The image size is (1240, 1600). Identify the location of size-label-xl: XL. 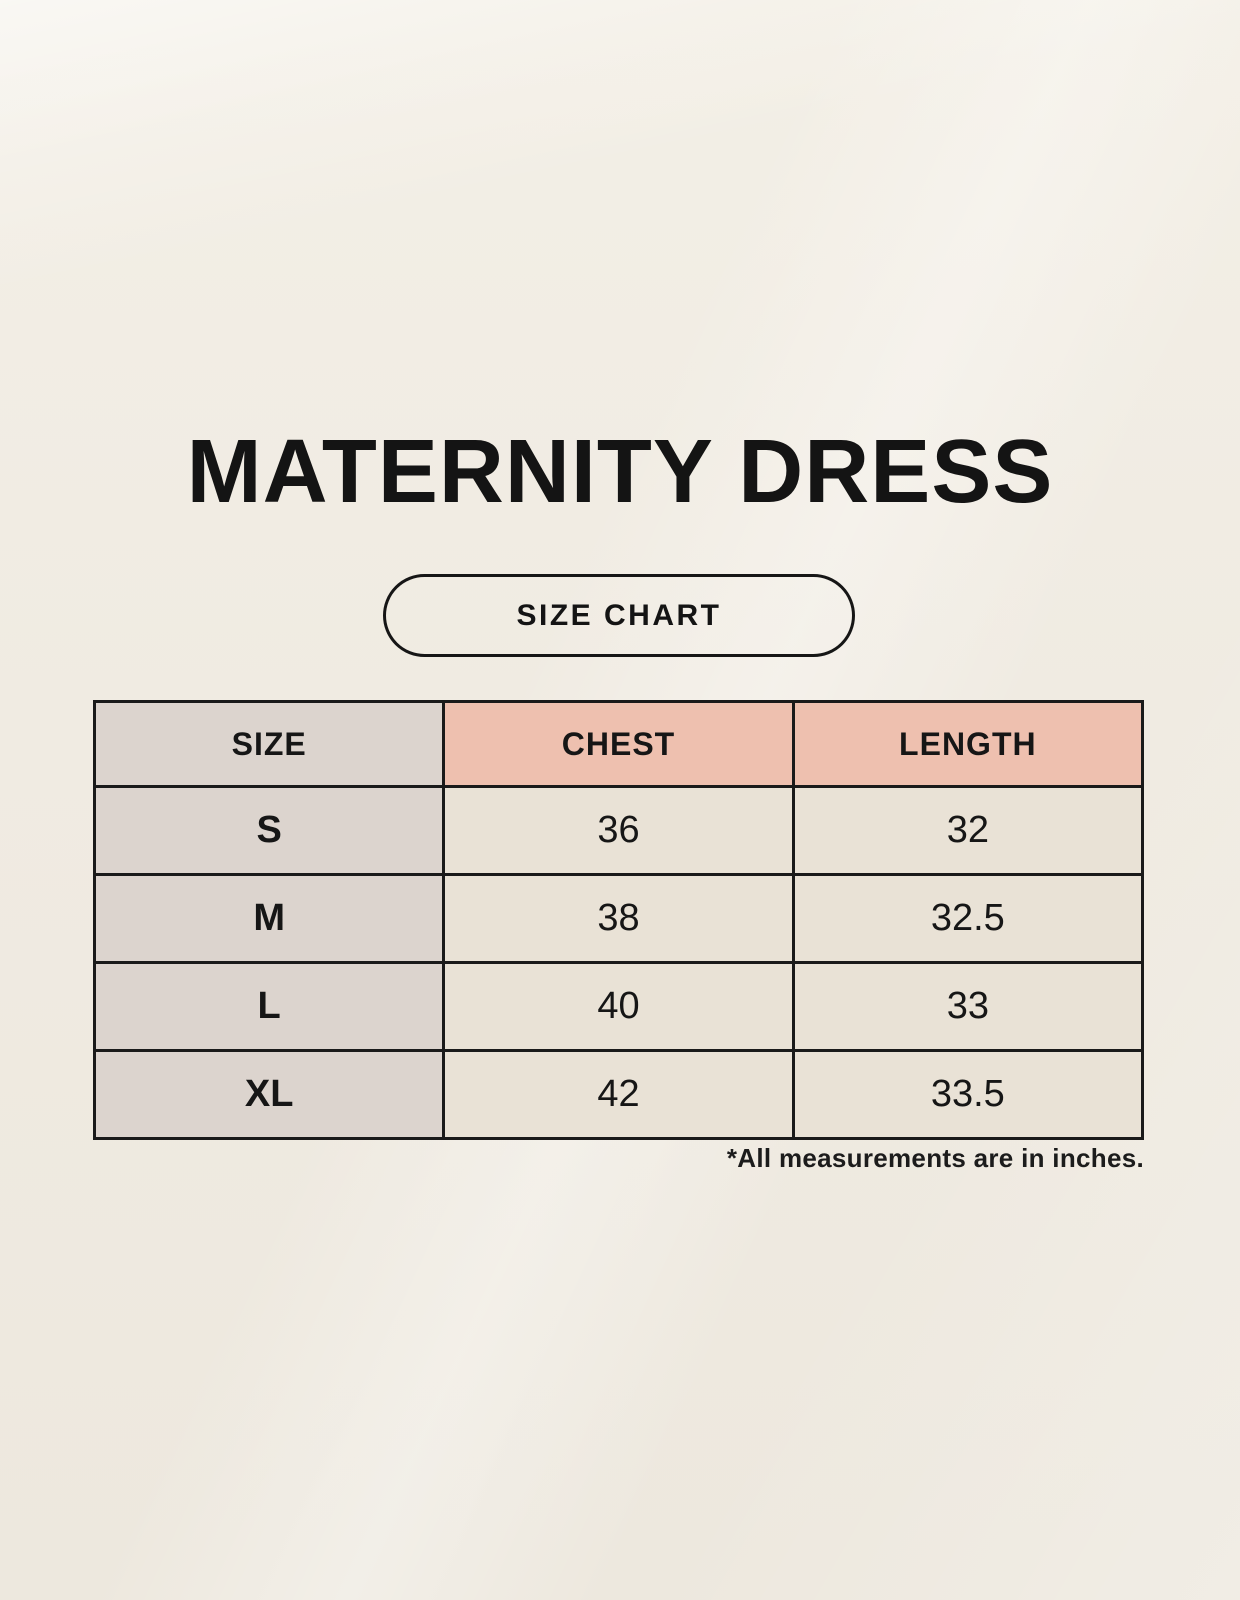
(269, 1094).